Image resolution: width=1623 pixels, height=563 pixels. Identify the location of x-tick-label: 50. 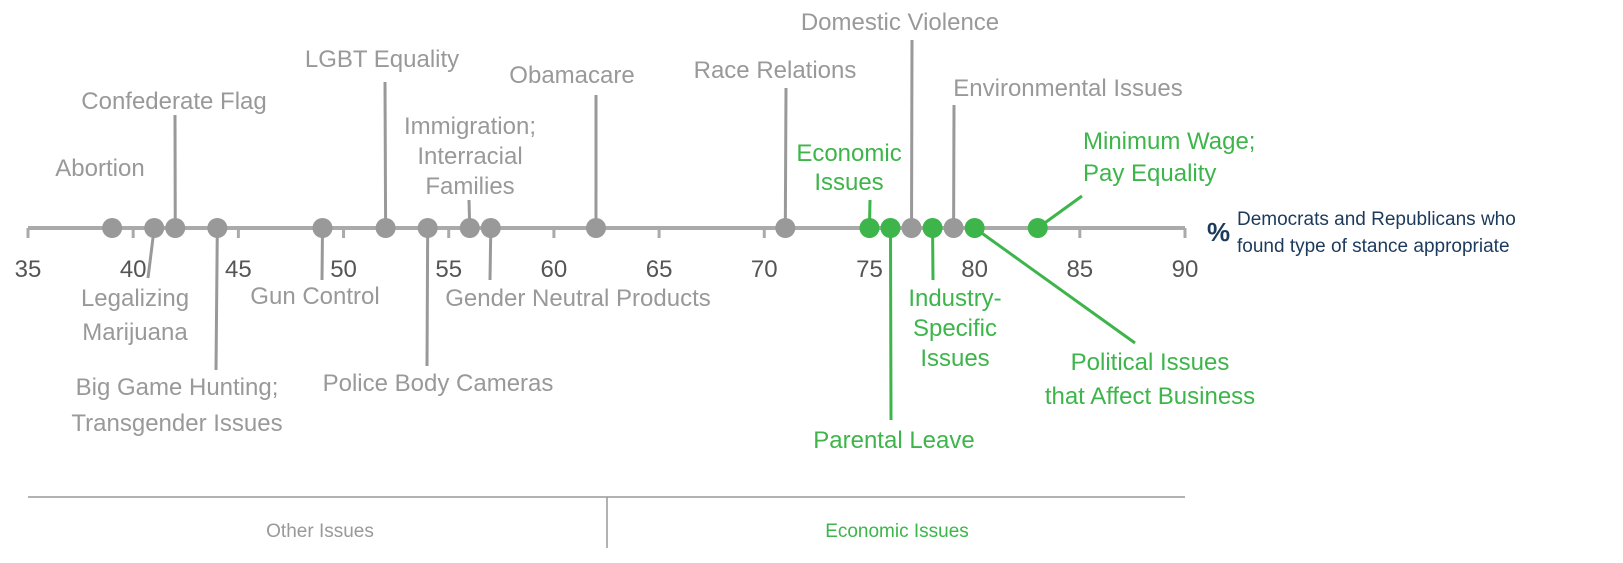
(343, 269).